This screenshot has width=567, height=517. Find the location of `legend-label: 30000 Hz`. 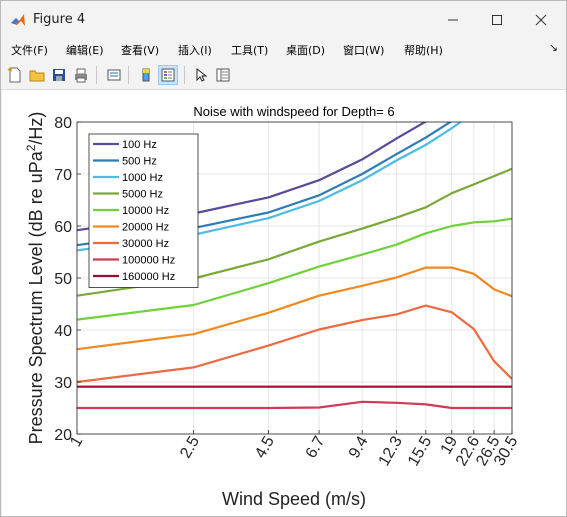

legend-label: 30000 Hz is located at coordinates (145, 244).